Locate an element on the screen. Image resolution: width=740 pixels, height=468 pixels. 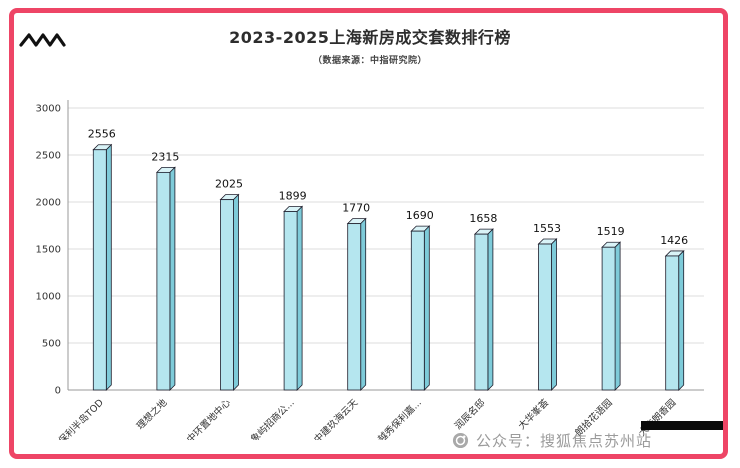
bar-value-label: 2315 is located at coordinates (165, 156).